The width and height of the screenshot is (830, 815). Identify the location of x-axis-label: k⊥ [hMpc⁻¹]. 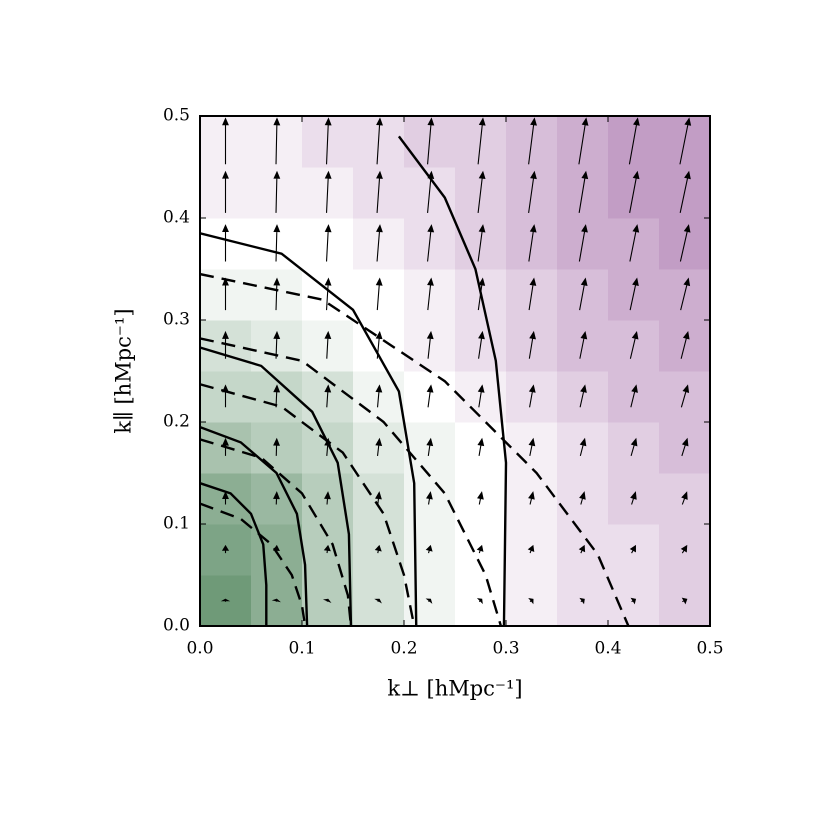
(454, 689).